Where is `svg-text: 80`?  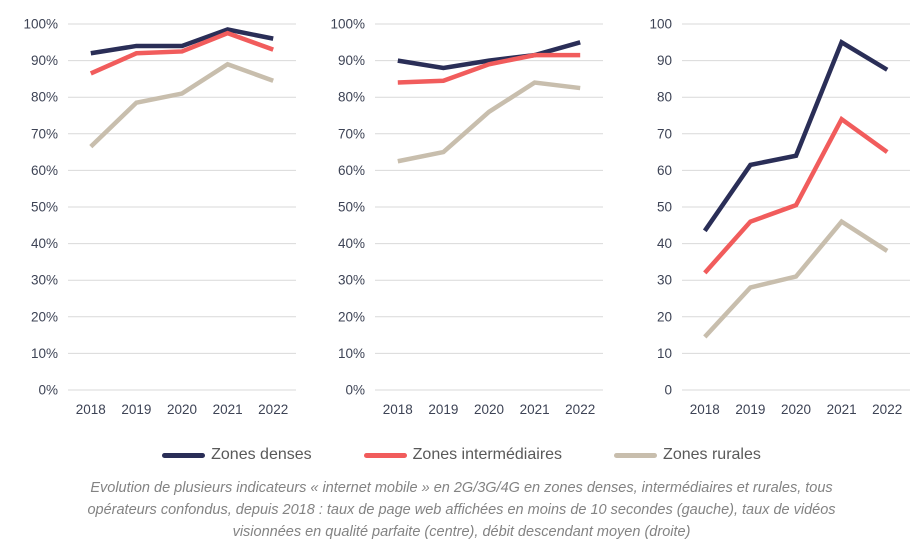
svg-text: 80 is located at coordinates (664, 97).